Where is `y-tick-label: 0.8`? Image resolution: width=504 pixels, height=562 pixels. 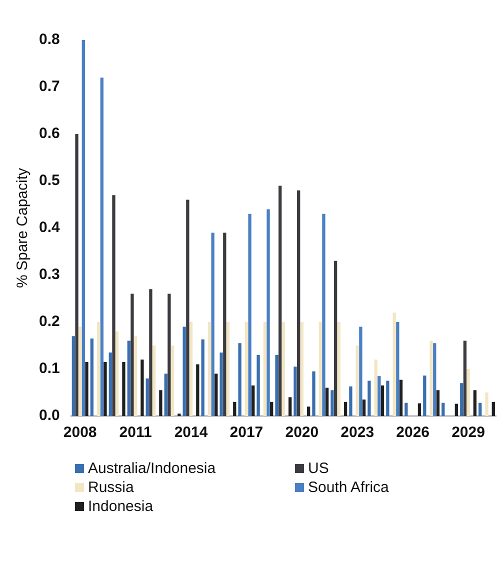
y-tick-label: 0.8 is located at coordinates (49, 39).